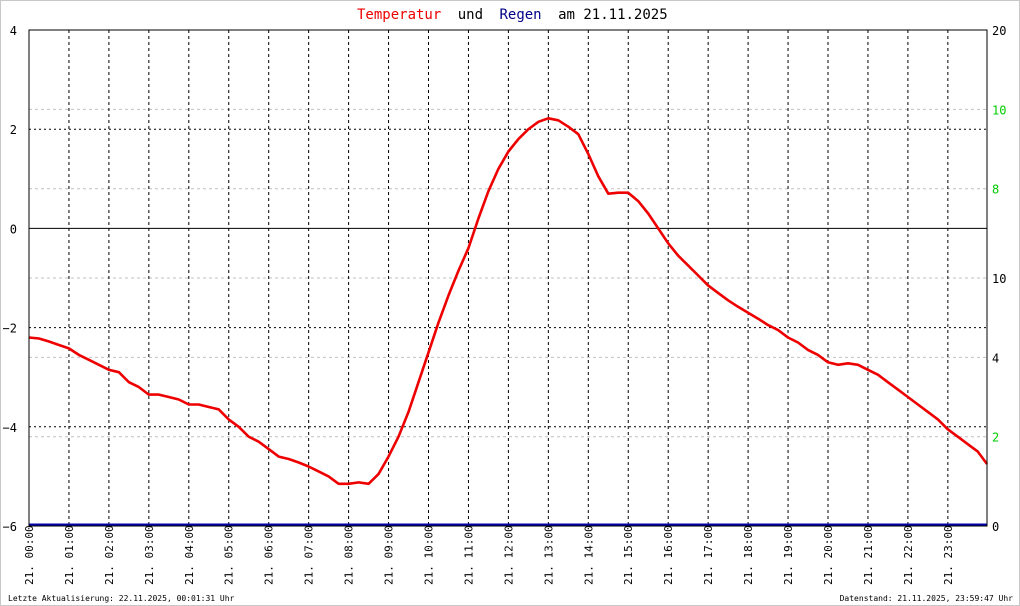  Describe the element at coordinates (69, 555) in the screenshot. I see `x-tick-label: 21. 01:00` at that location.